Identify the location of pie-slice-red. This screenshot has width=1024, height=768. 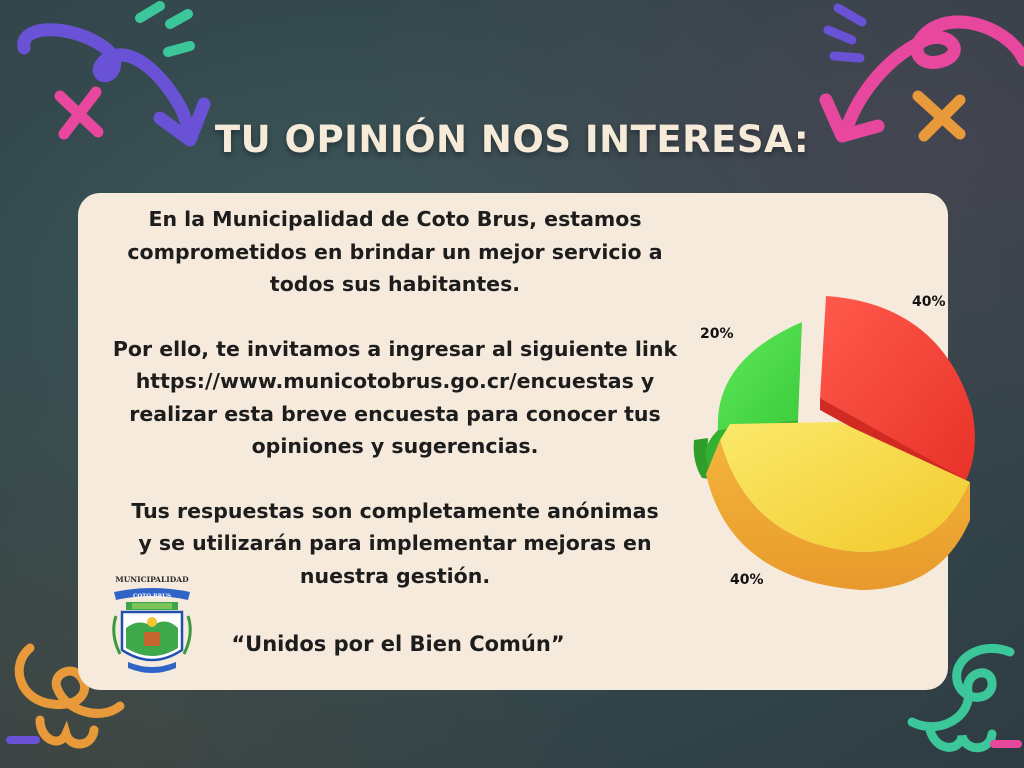
(897, 388).